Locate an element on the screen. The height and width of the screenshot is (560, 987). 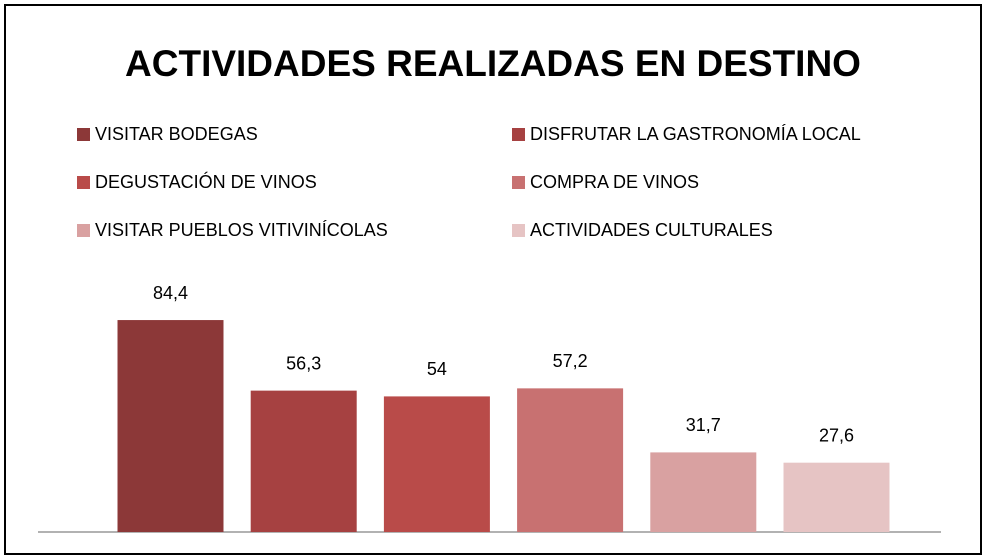
legend-label: DEGUSTACIÓN DE VINOS is located at coordinates (206, 181).